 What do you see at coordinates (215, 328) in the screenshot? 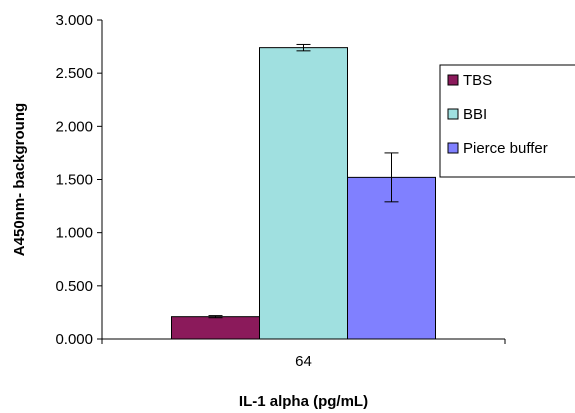
I see `bar-tbs` at bounding box center [215, 328].